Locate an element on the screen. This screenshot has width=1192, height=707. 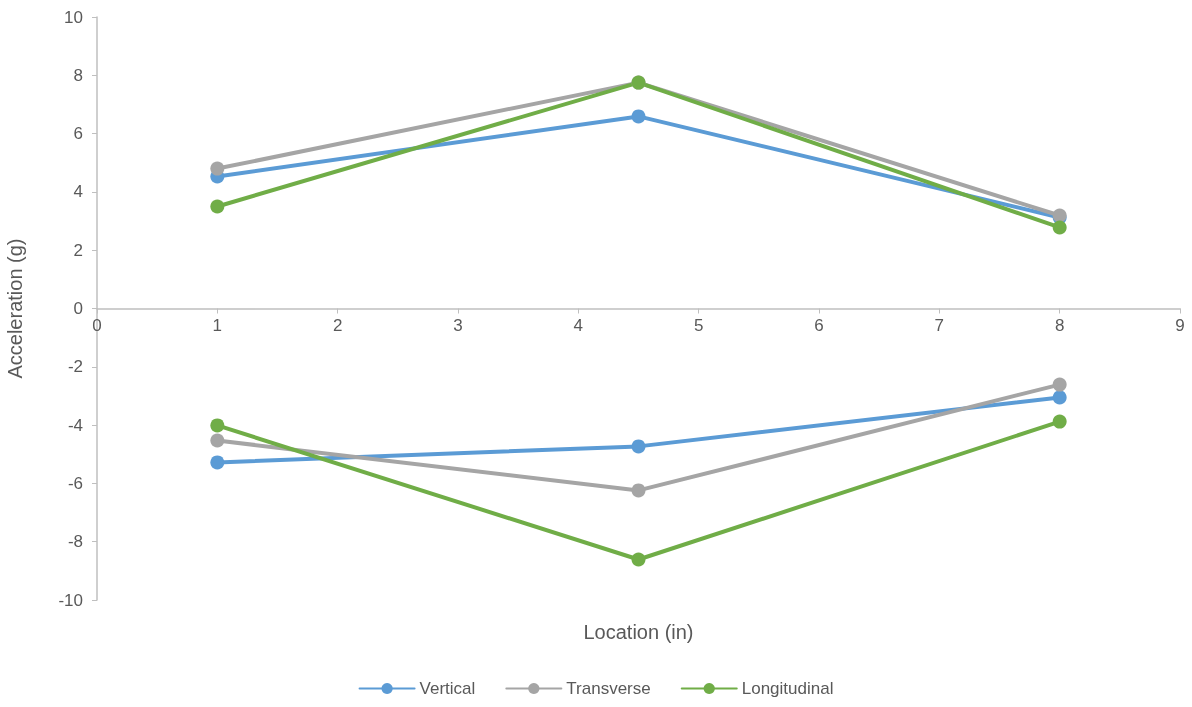
x-tick-label: 3 is located at coordinates (458, 325).